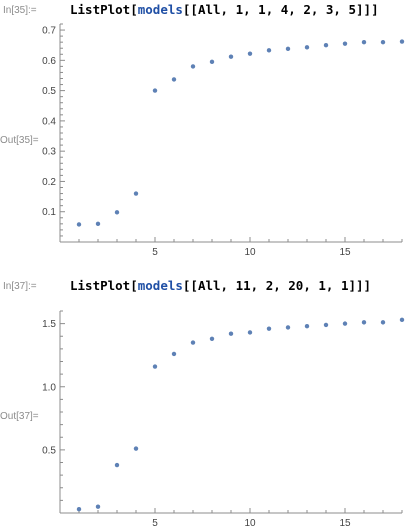  Describe the element at coordinates (49, 152) in the screenshot. I see `y-tick-label: 0.3` at that location.